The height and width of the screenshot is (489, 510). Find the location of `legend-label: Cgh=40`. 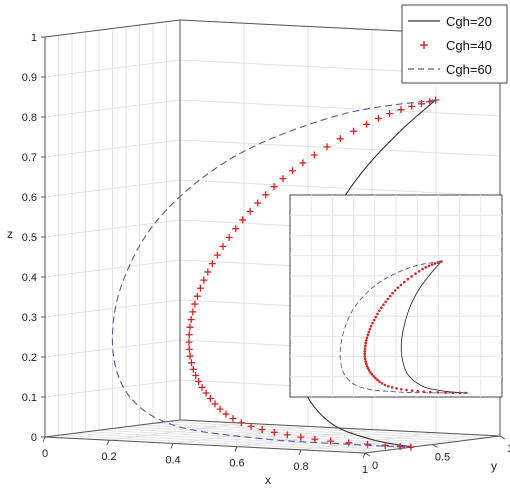

legend-label: Cgh=40 is located at coordinates (469, 45).